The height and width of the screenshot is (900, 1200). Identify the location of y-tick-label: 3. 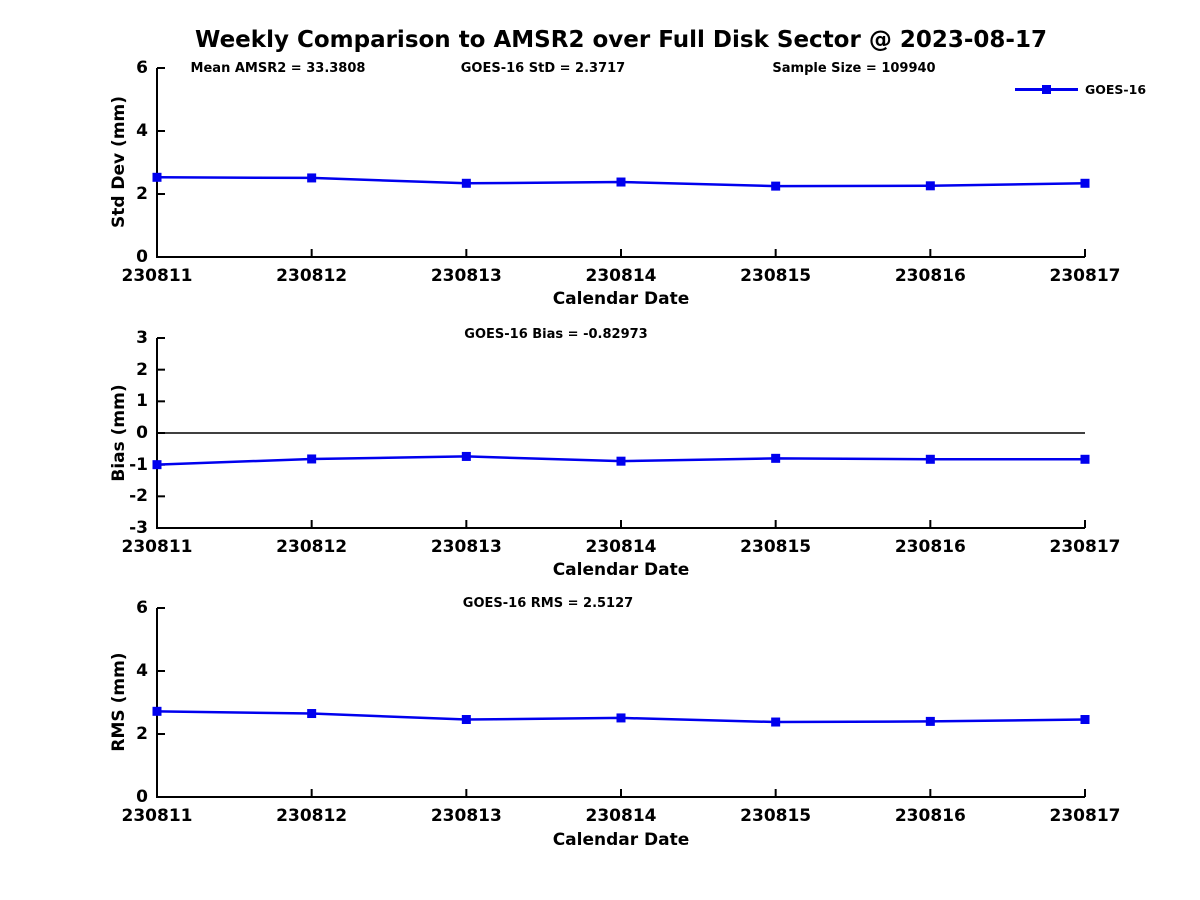
(142, 338).